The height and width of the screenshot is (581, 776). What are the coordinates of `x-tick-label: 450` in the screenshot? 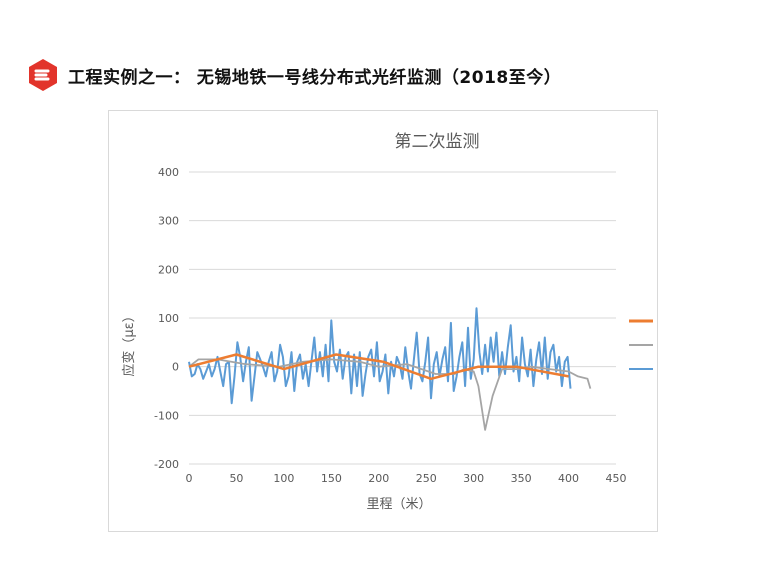 It's located at (616, 478).